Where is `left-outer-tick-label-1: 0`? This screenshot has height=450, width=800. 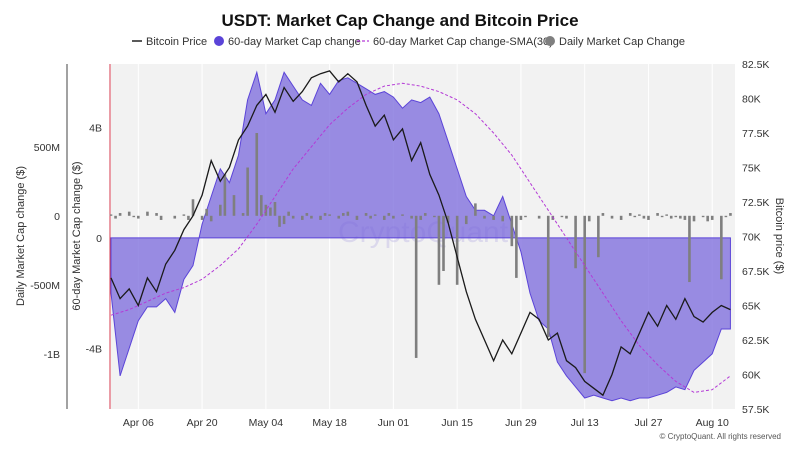 left-outer-tick-label-1: 0 is located at coordinates (57, 217).